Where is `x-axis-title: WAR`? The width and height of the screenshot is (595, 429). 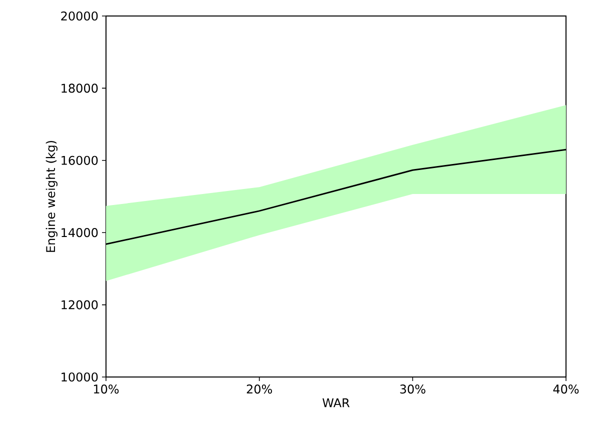 x-axis-title: WAR is located at coordinates (336, 403).